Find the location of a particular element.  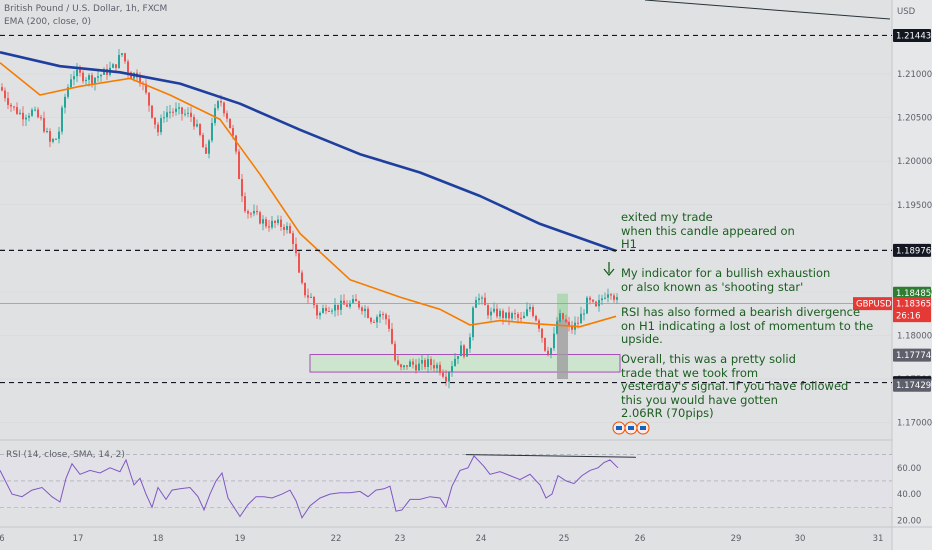

time-axis: 6 17 18 19 22 23 24 25 26 29 30 31 is located at coordinates (441, 539).